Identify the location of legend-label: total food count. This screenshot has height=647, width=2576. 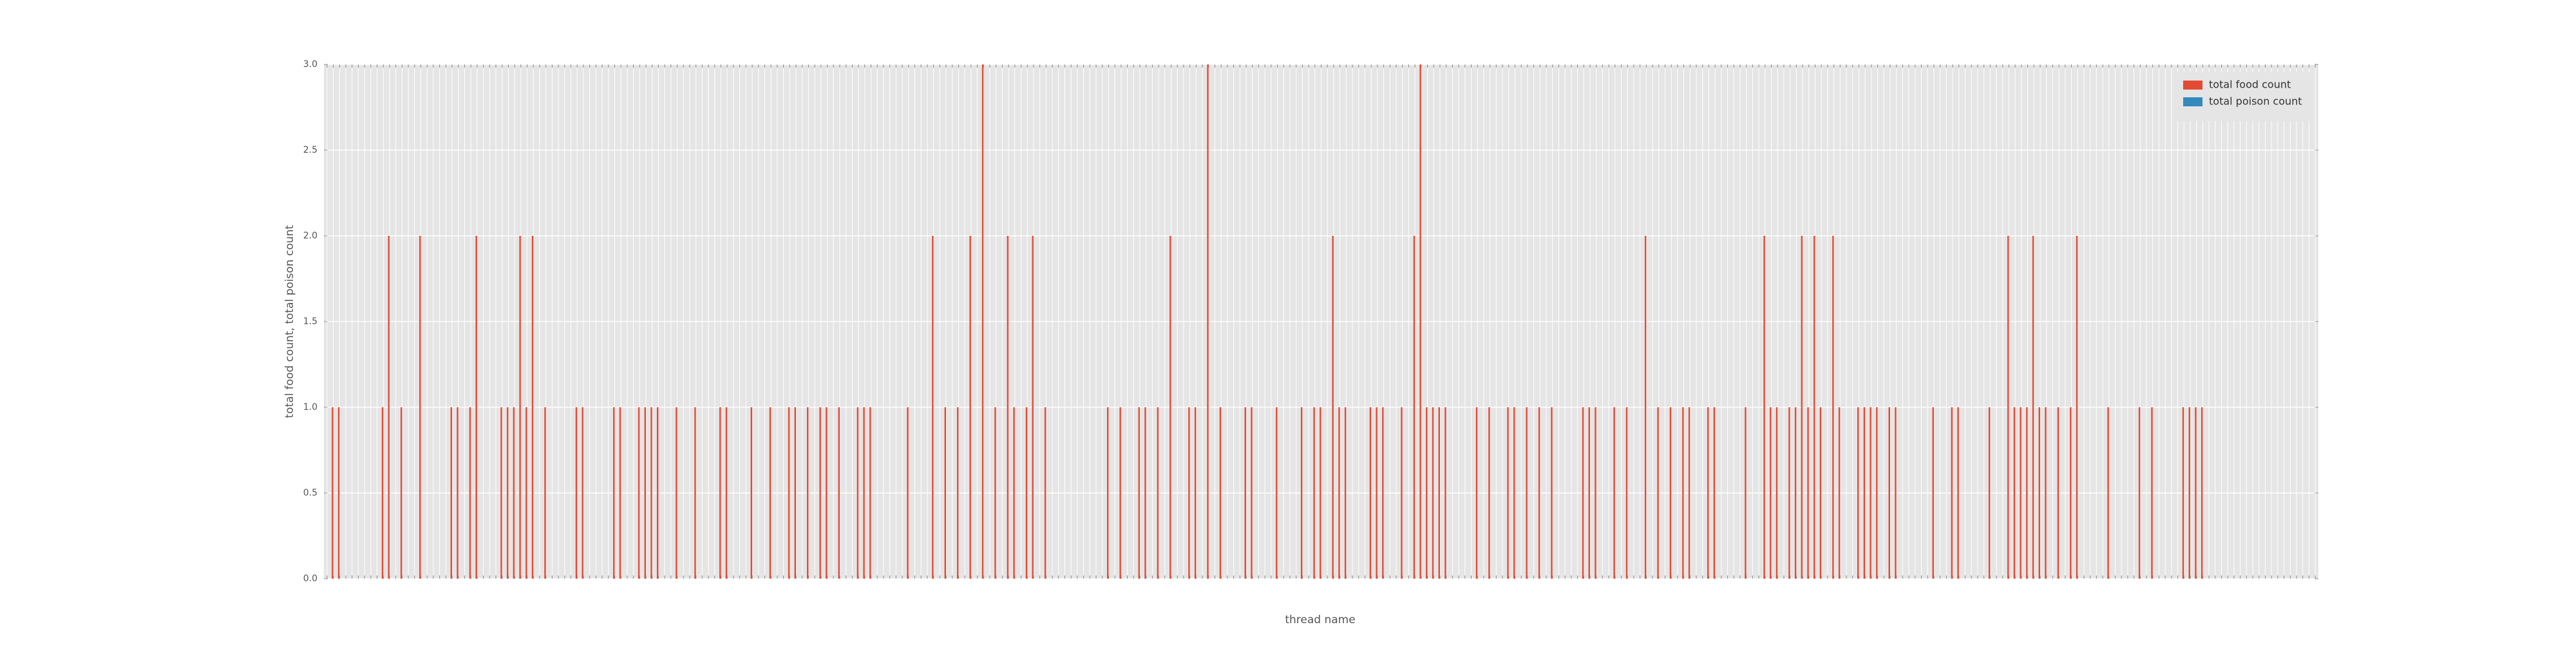
(2250, 85).